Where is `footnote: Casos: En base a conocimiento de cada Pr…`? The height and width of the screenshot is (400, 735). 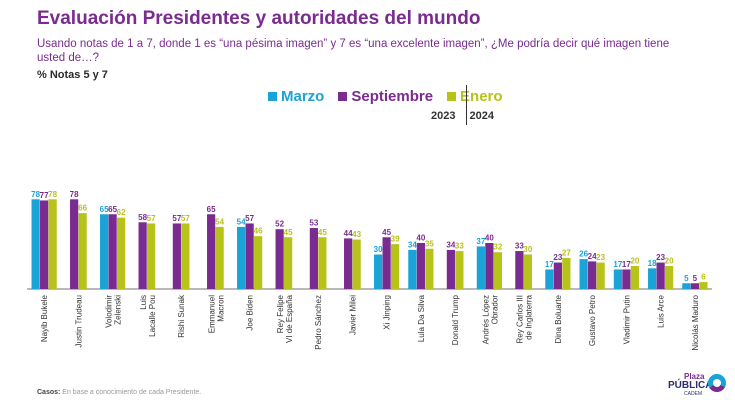
footnote: Casos: En base a conocimiento de cada Pr… is located at coordinates (119, 392).